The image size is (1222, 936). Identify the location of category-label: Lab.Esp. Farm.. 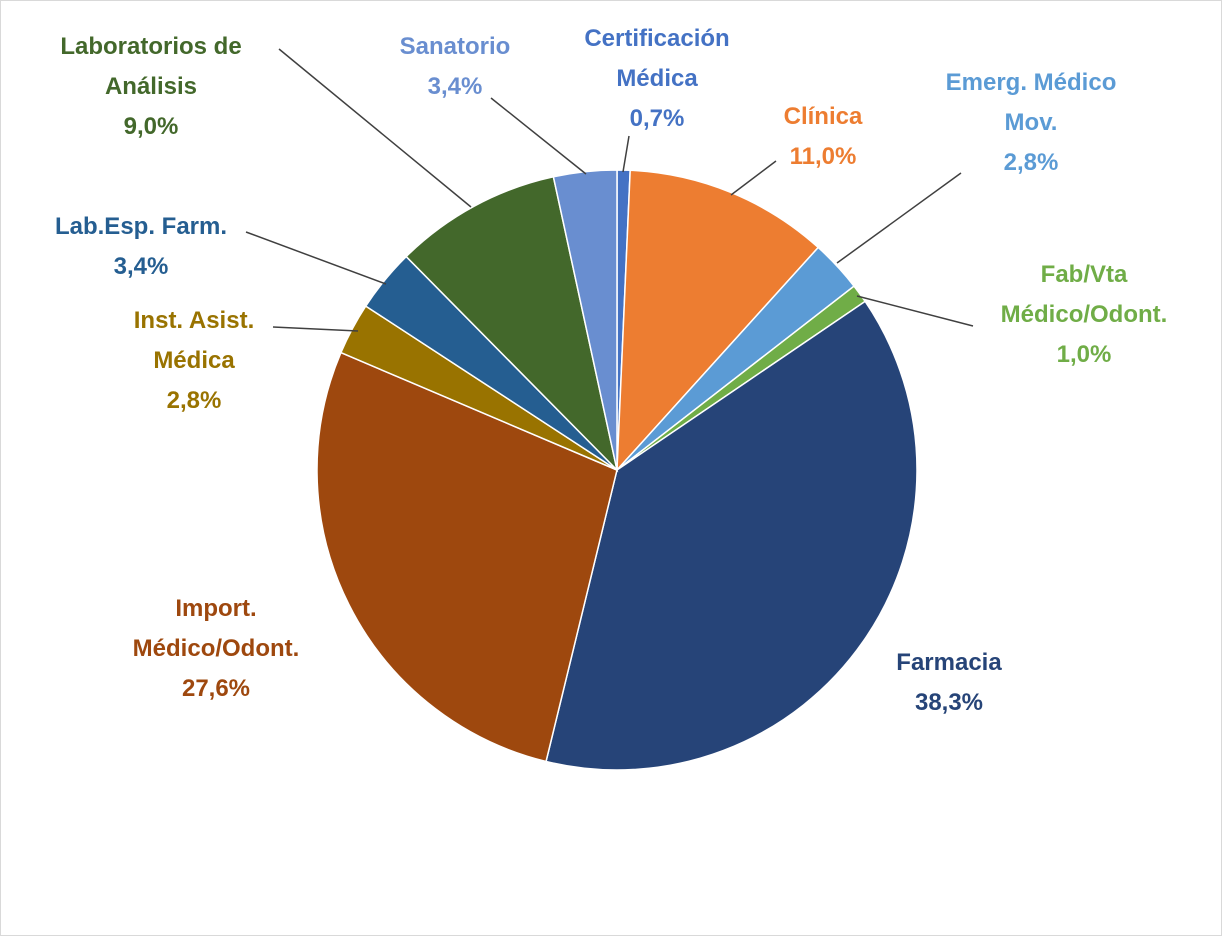
(141, 226).